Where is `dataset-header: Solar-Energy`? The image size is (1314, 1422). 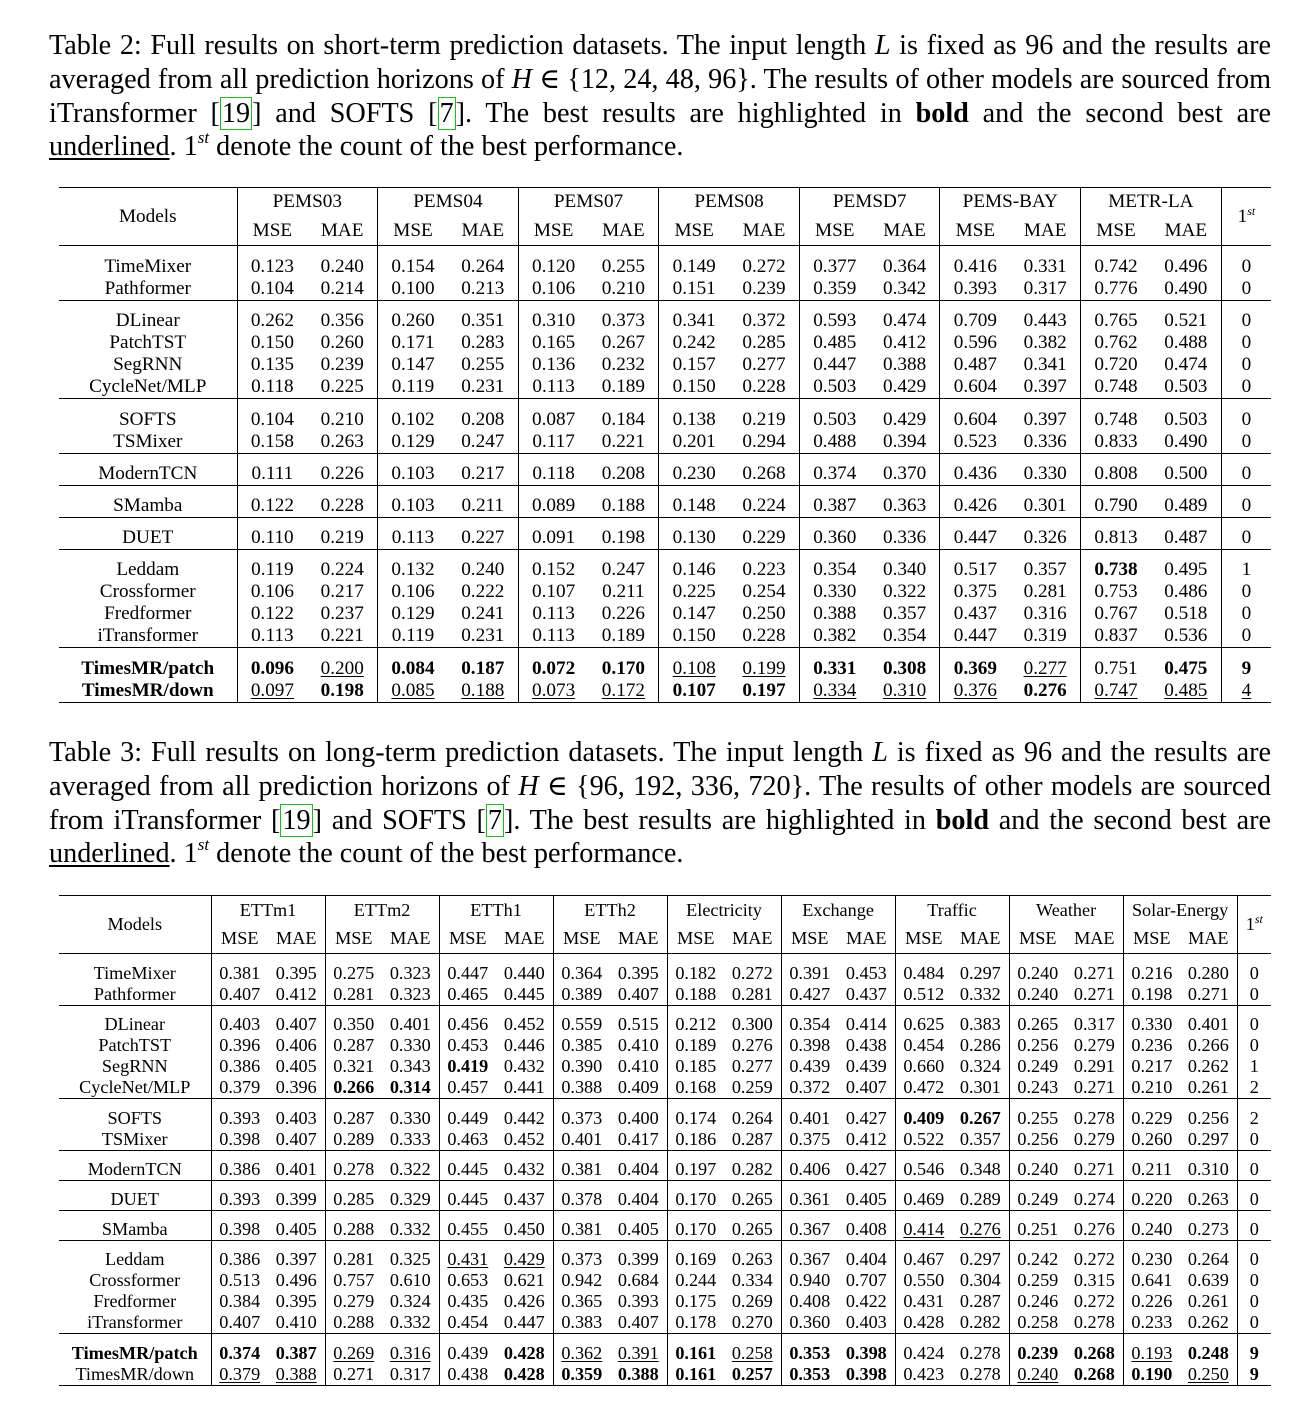 dataset-header: Solar-Energy is located at coordinates (1180, 910).